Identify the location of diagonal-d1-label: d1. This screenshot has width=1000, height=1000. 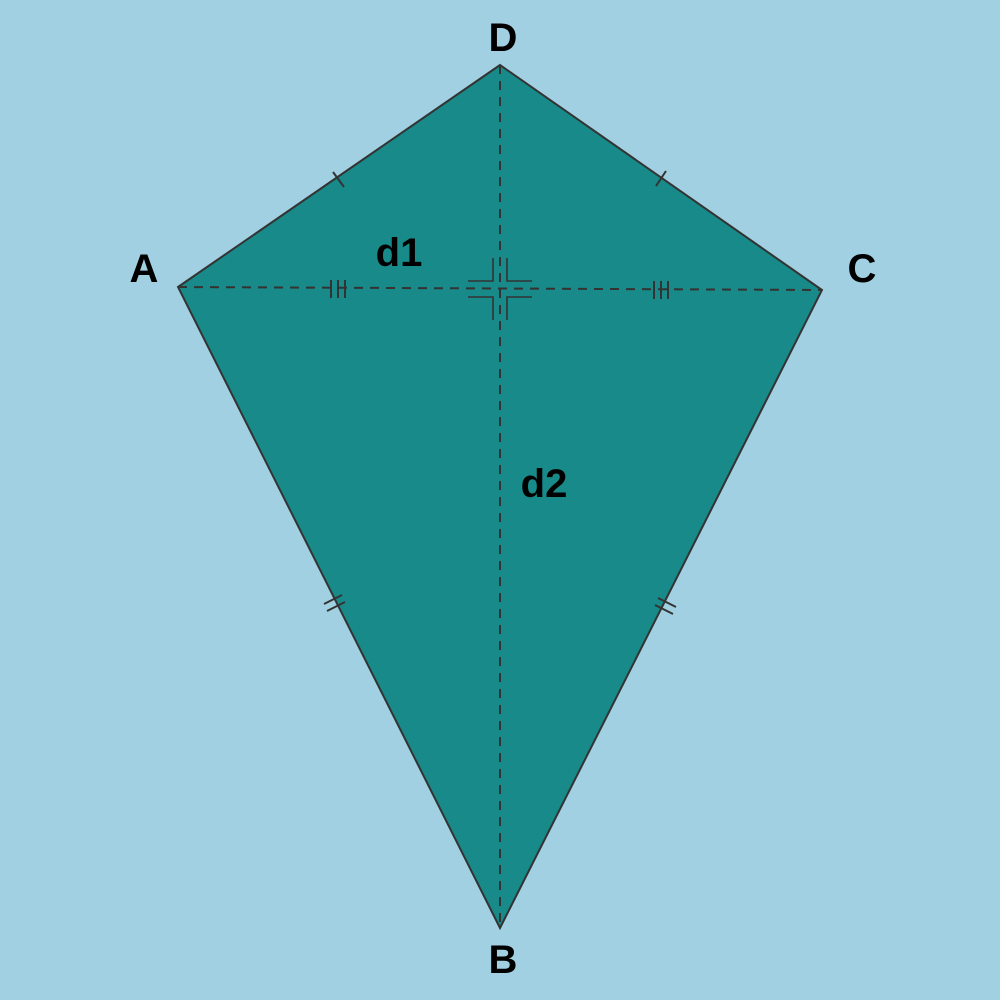
(399, 253).